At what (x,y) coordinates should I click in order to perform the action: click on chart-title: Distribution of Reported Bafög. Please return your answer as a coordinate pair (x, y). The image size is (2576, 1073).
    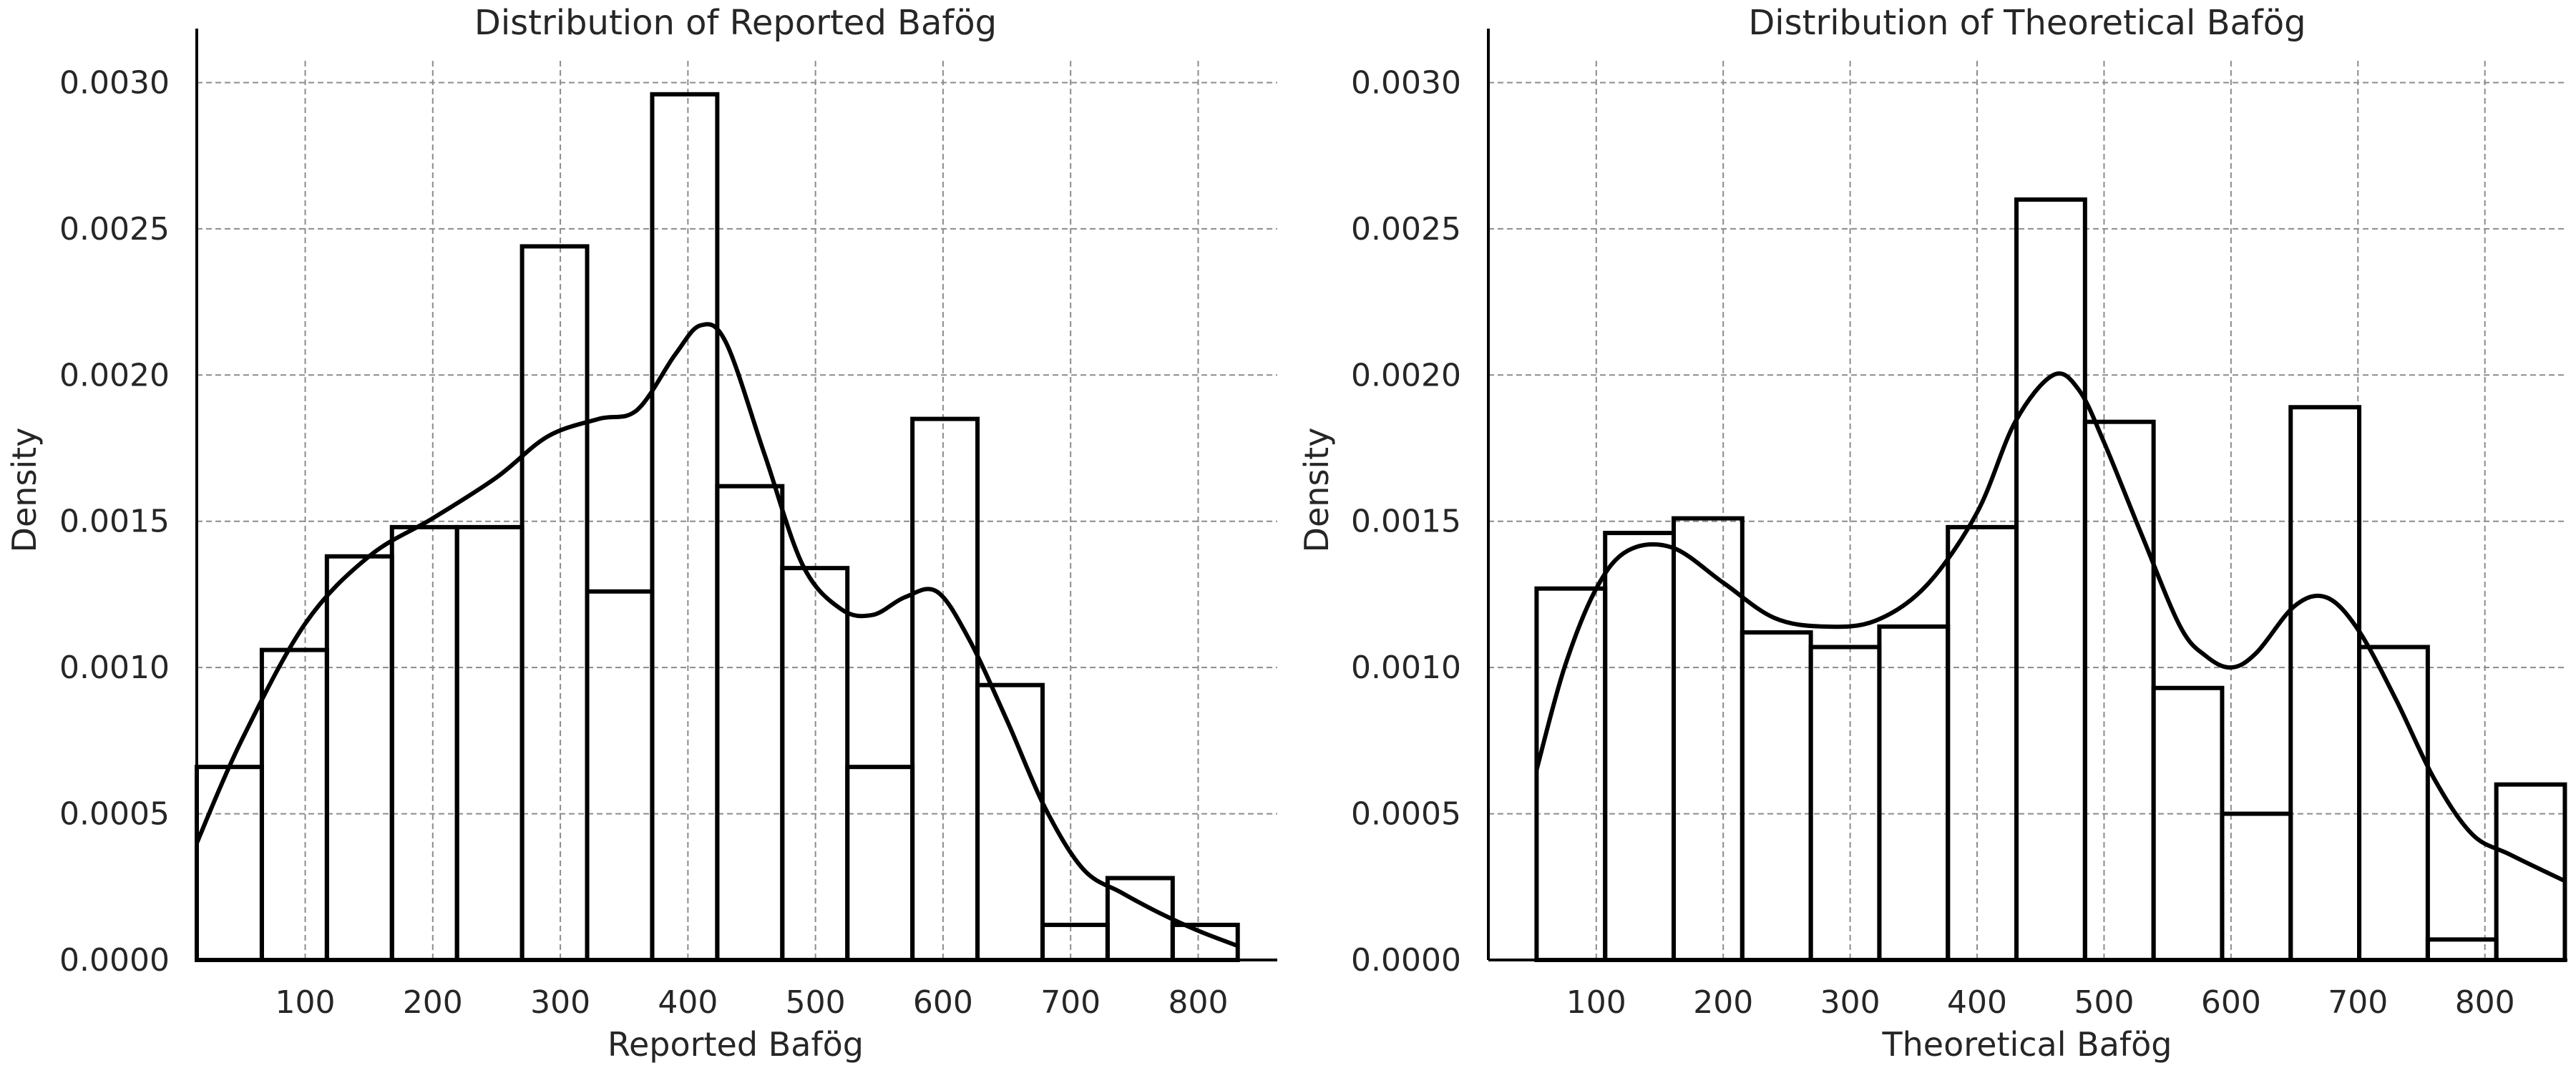
    Looking at the image, I should click on (735, 23).